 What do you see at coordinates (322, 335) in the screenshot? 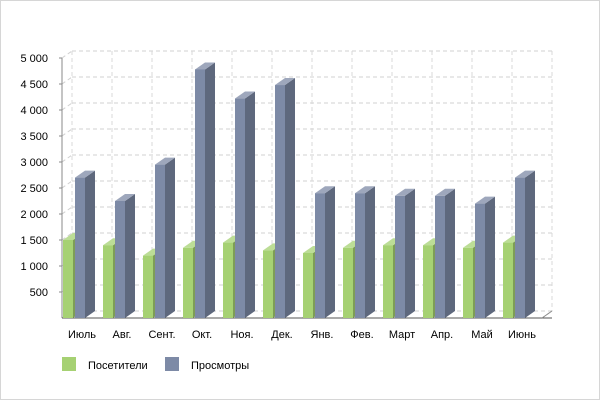
I see `x-tick-label: Янв.` at bounding box center [322, 335].